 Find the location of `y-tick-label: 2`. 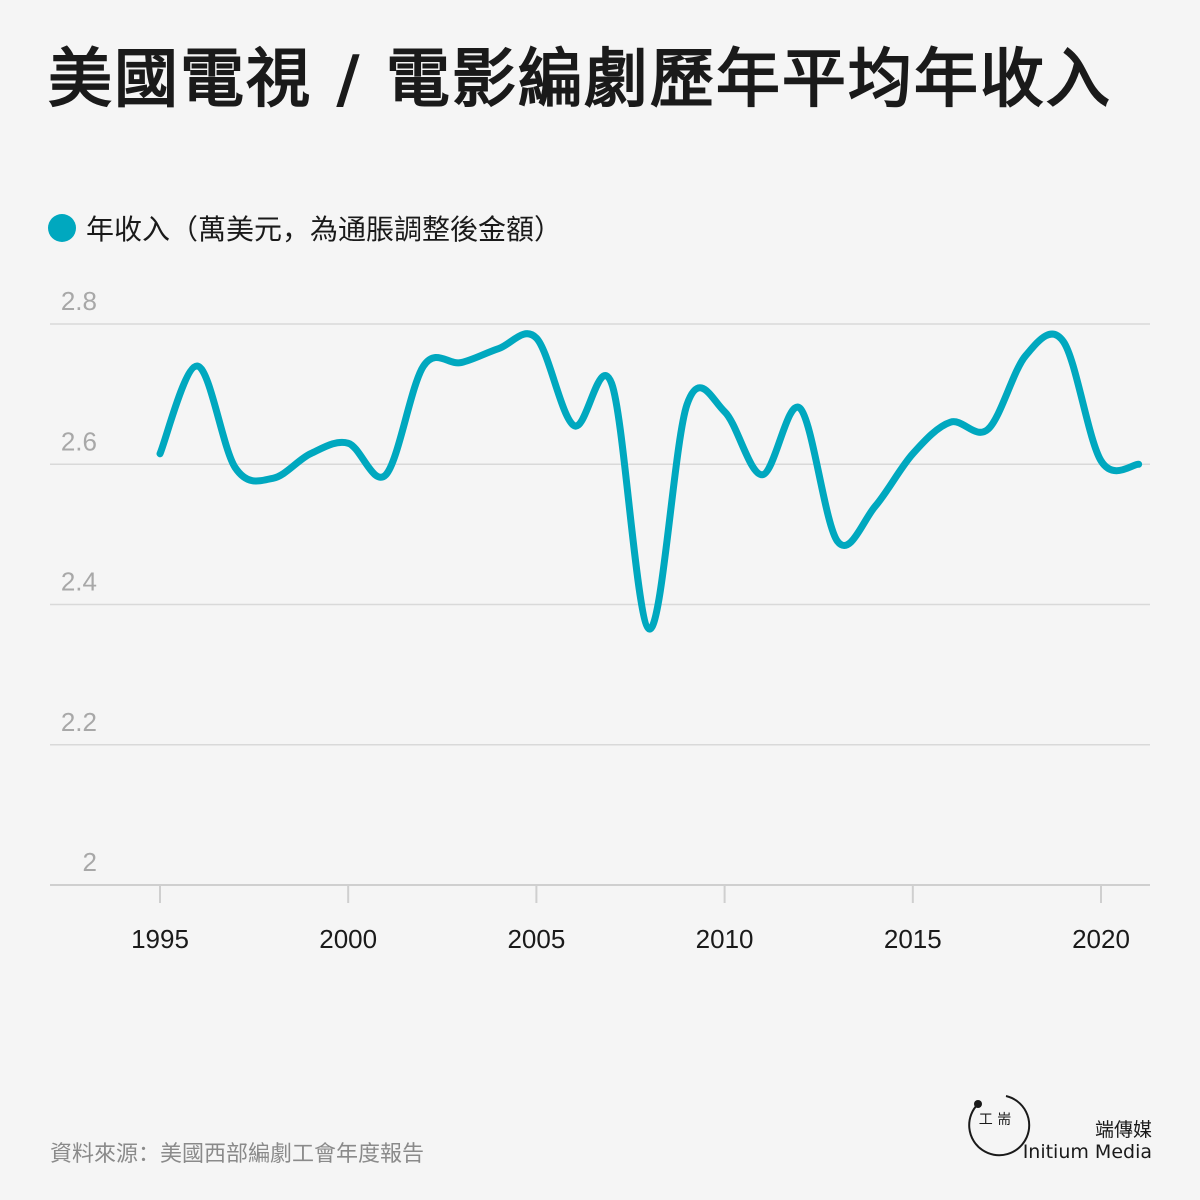

y-tick-label: 2 is located at coordinates (90, 862).